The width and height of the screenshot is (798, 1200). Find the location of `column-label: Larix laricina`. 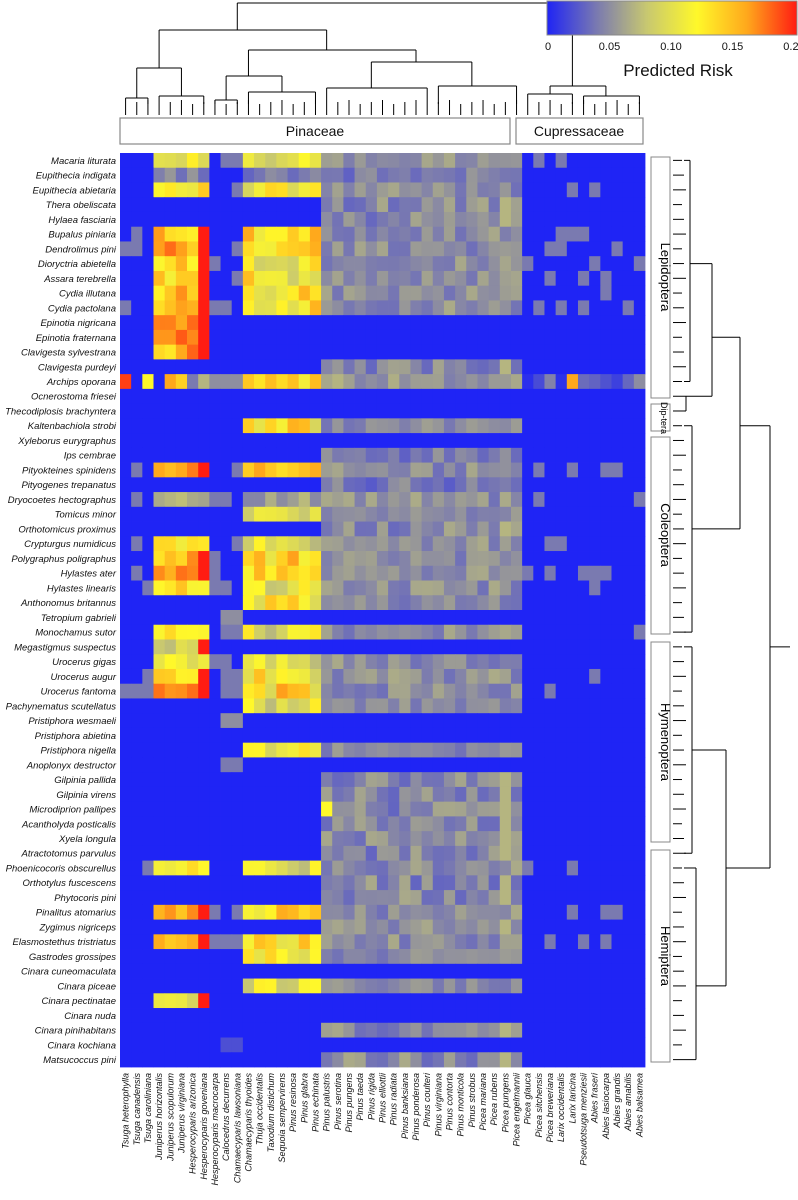

column-label: Larix laricina is located at coordinates (572, 1098).